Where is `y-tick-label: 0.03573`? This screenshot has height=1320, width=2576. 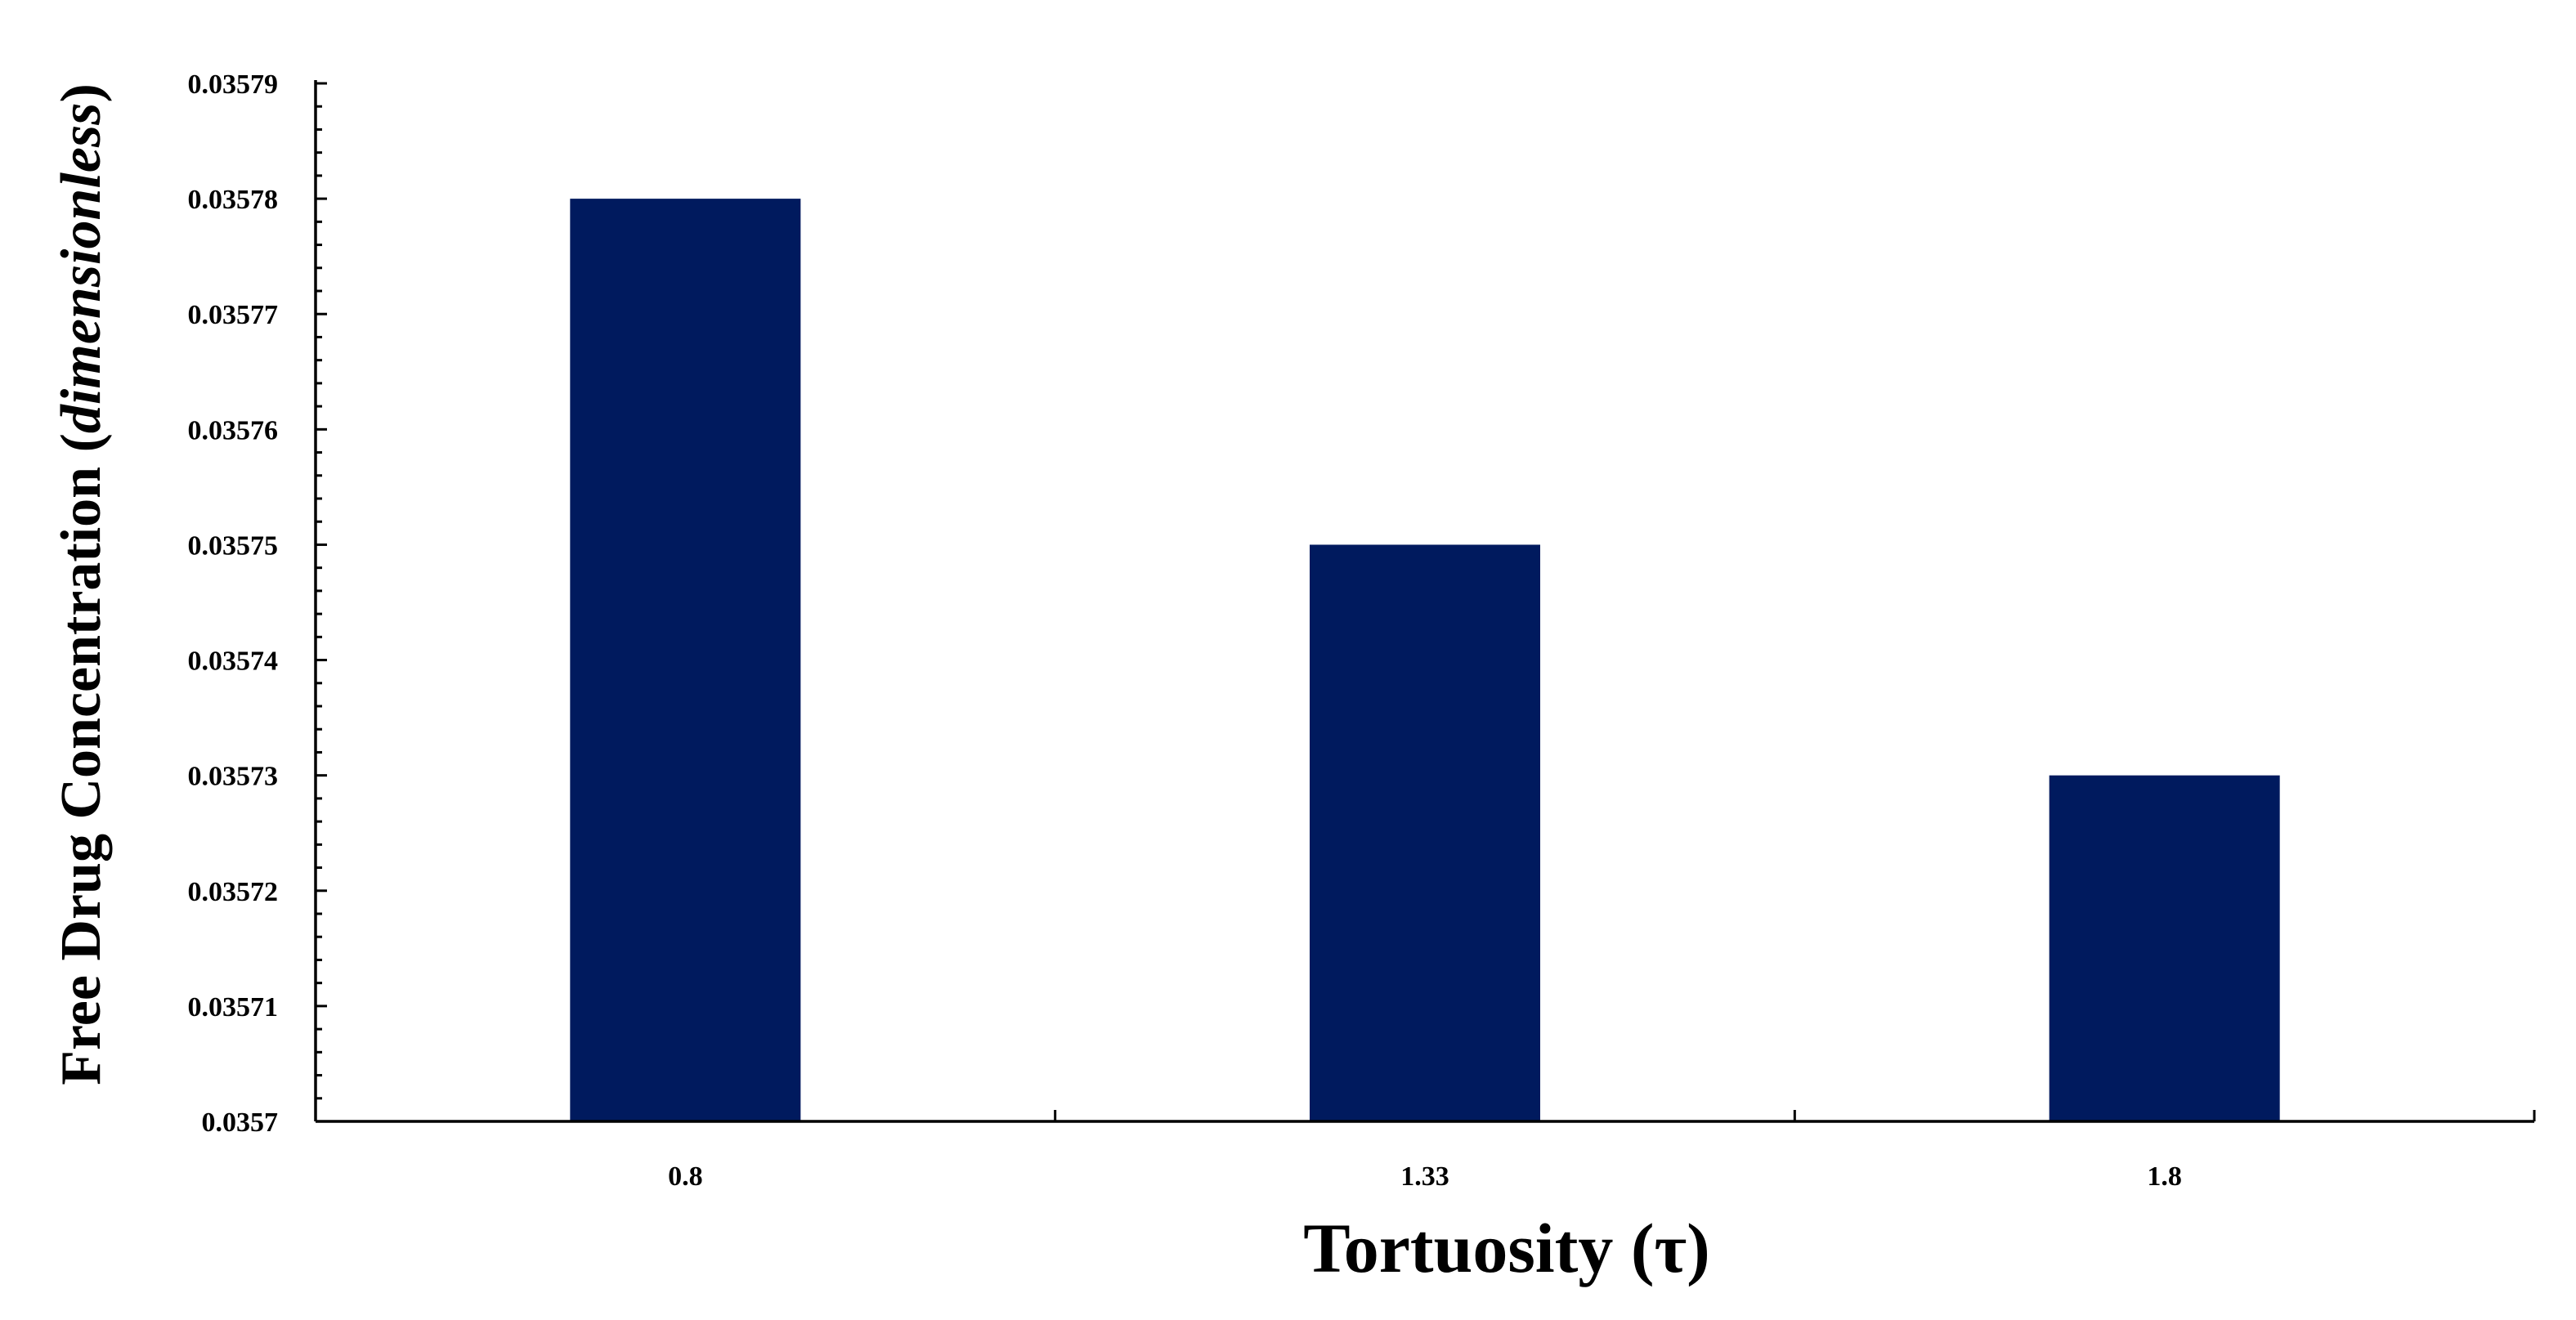 y-tick-label: 0.03573 is located at coordinates (233, 777).